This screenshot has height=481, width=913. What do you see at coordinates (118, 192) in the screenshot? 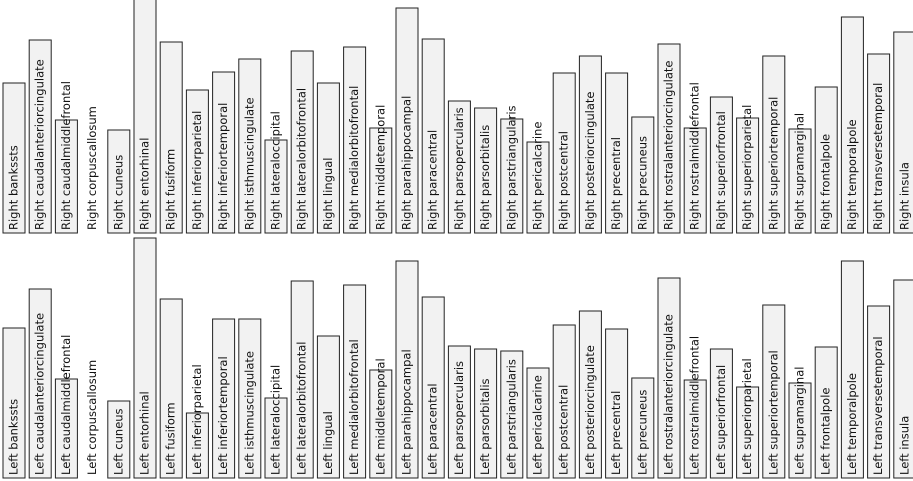
I see `bar-label: Right cuneus` at bounding box center [118, 192].